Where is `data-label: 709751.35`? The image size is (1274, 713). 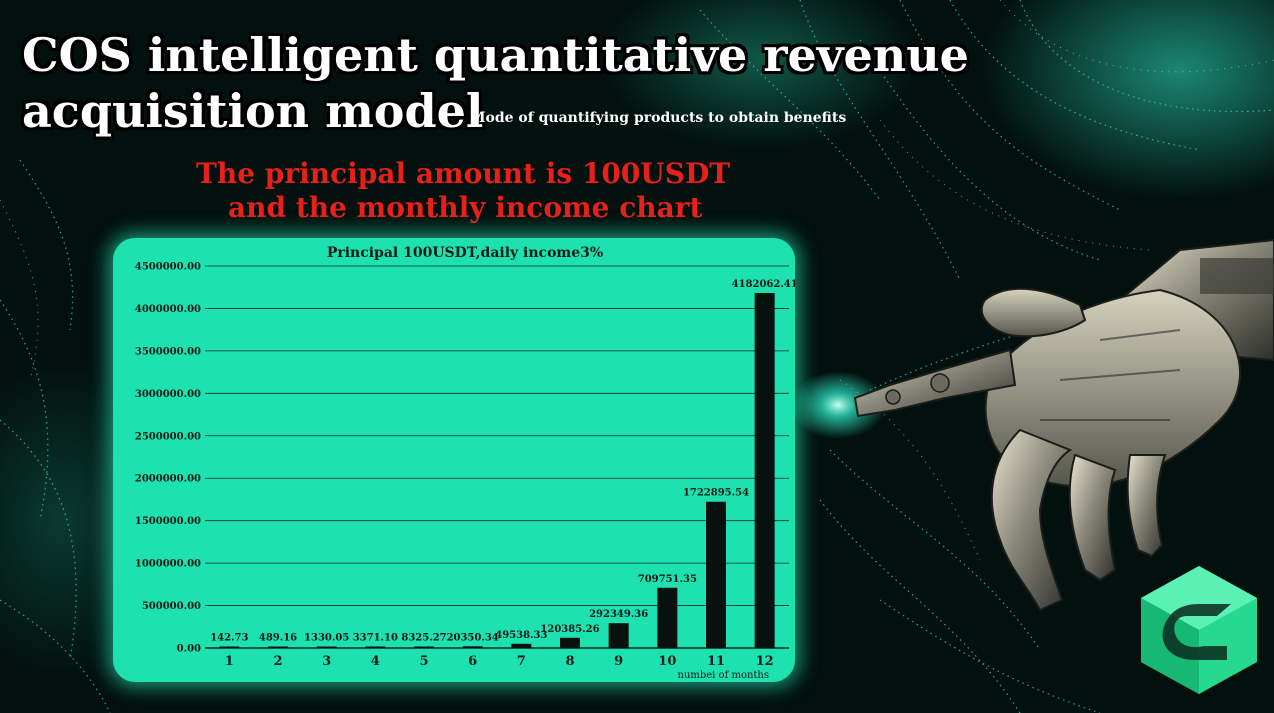
data-label: 709751.35 is located at coordinates (667, 579).